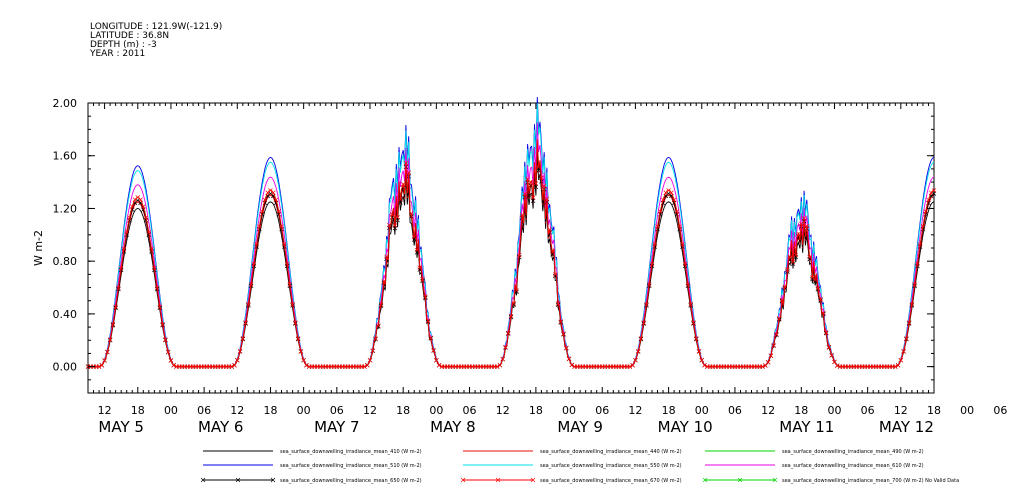  What do you see at coordinates (221, 427) in the screenshot?
I see `x-date-label: MAY 6` at bounding box center [221, 427].